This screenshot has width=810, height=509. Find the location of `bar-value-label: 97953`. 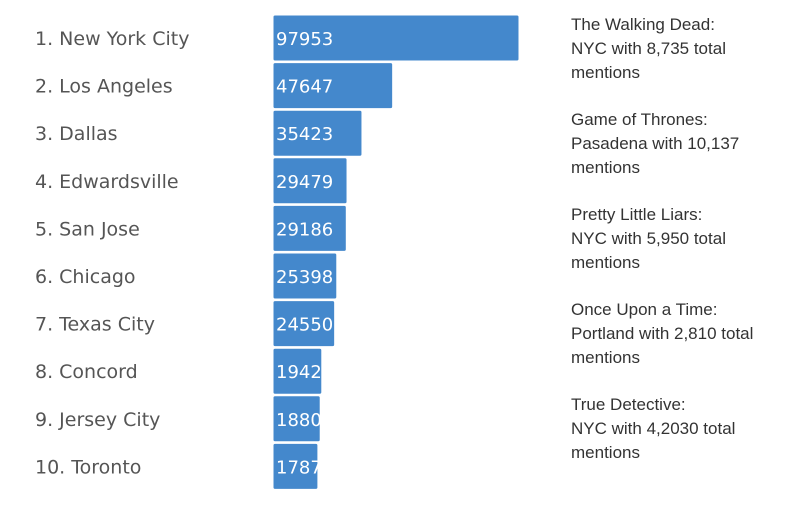

bar-value-label: 97953 is located at coordinates (304, 39).